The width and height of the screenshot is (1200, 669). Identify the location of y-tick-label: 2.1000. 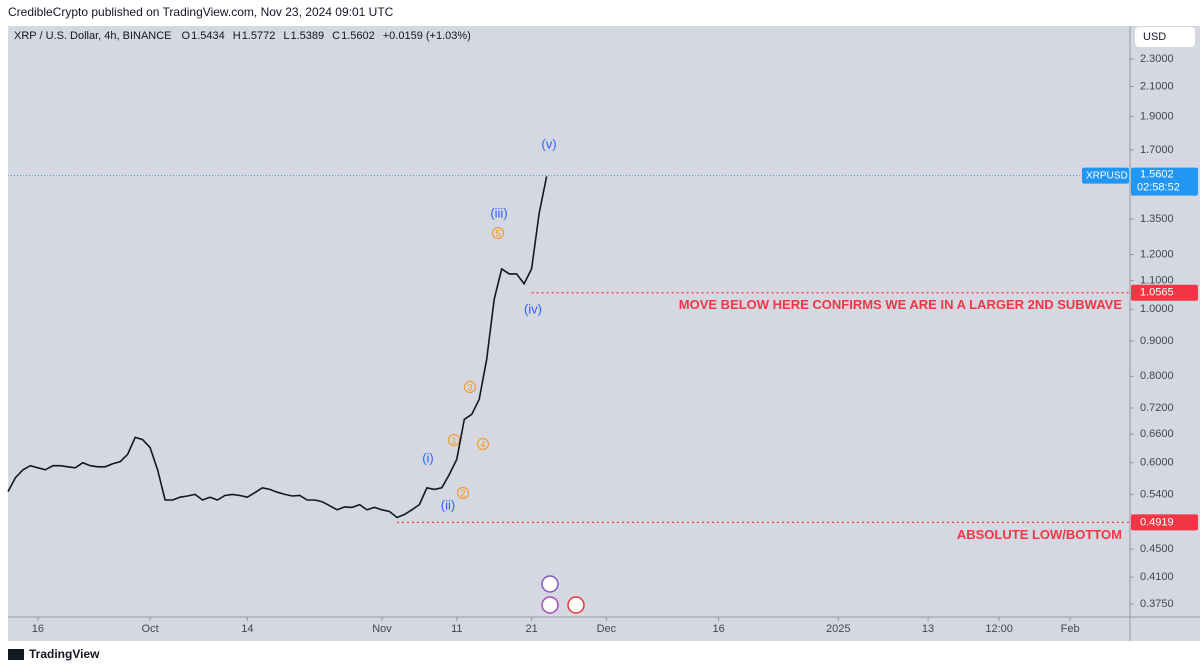
(1157, 86).